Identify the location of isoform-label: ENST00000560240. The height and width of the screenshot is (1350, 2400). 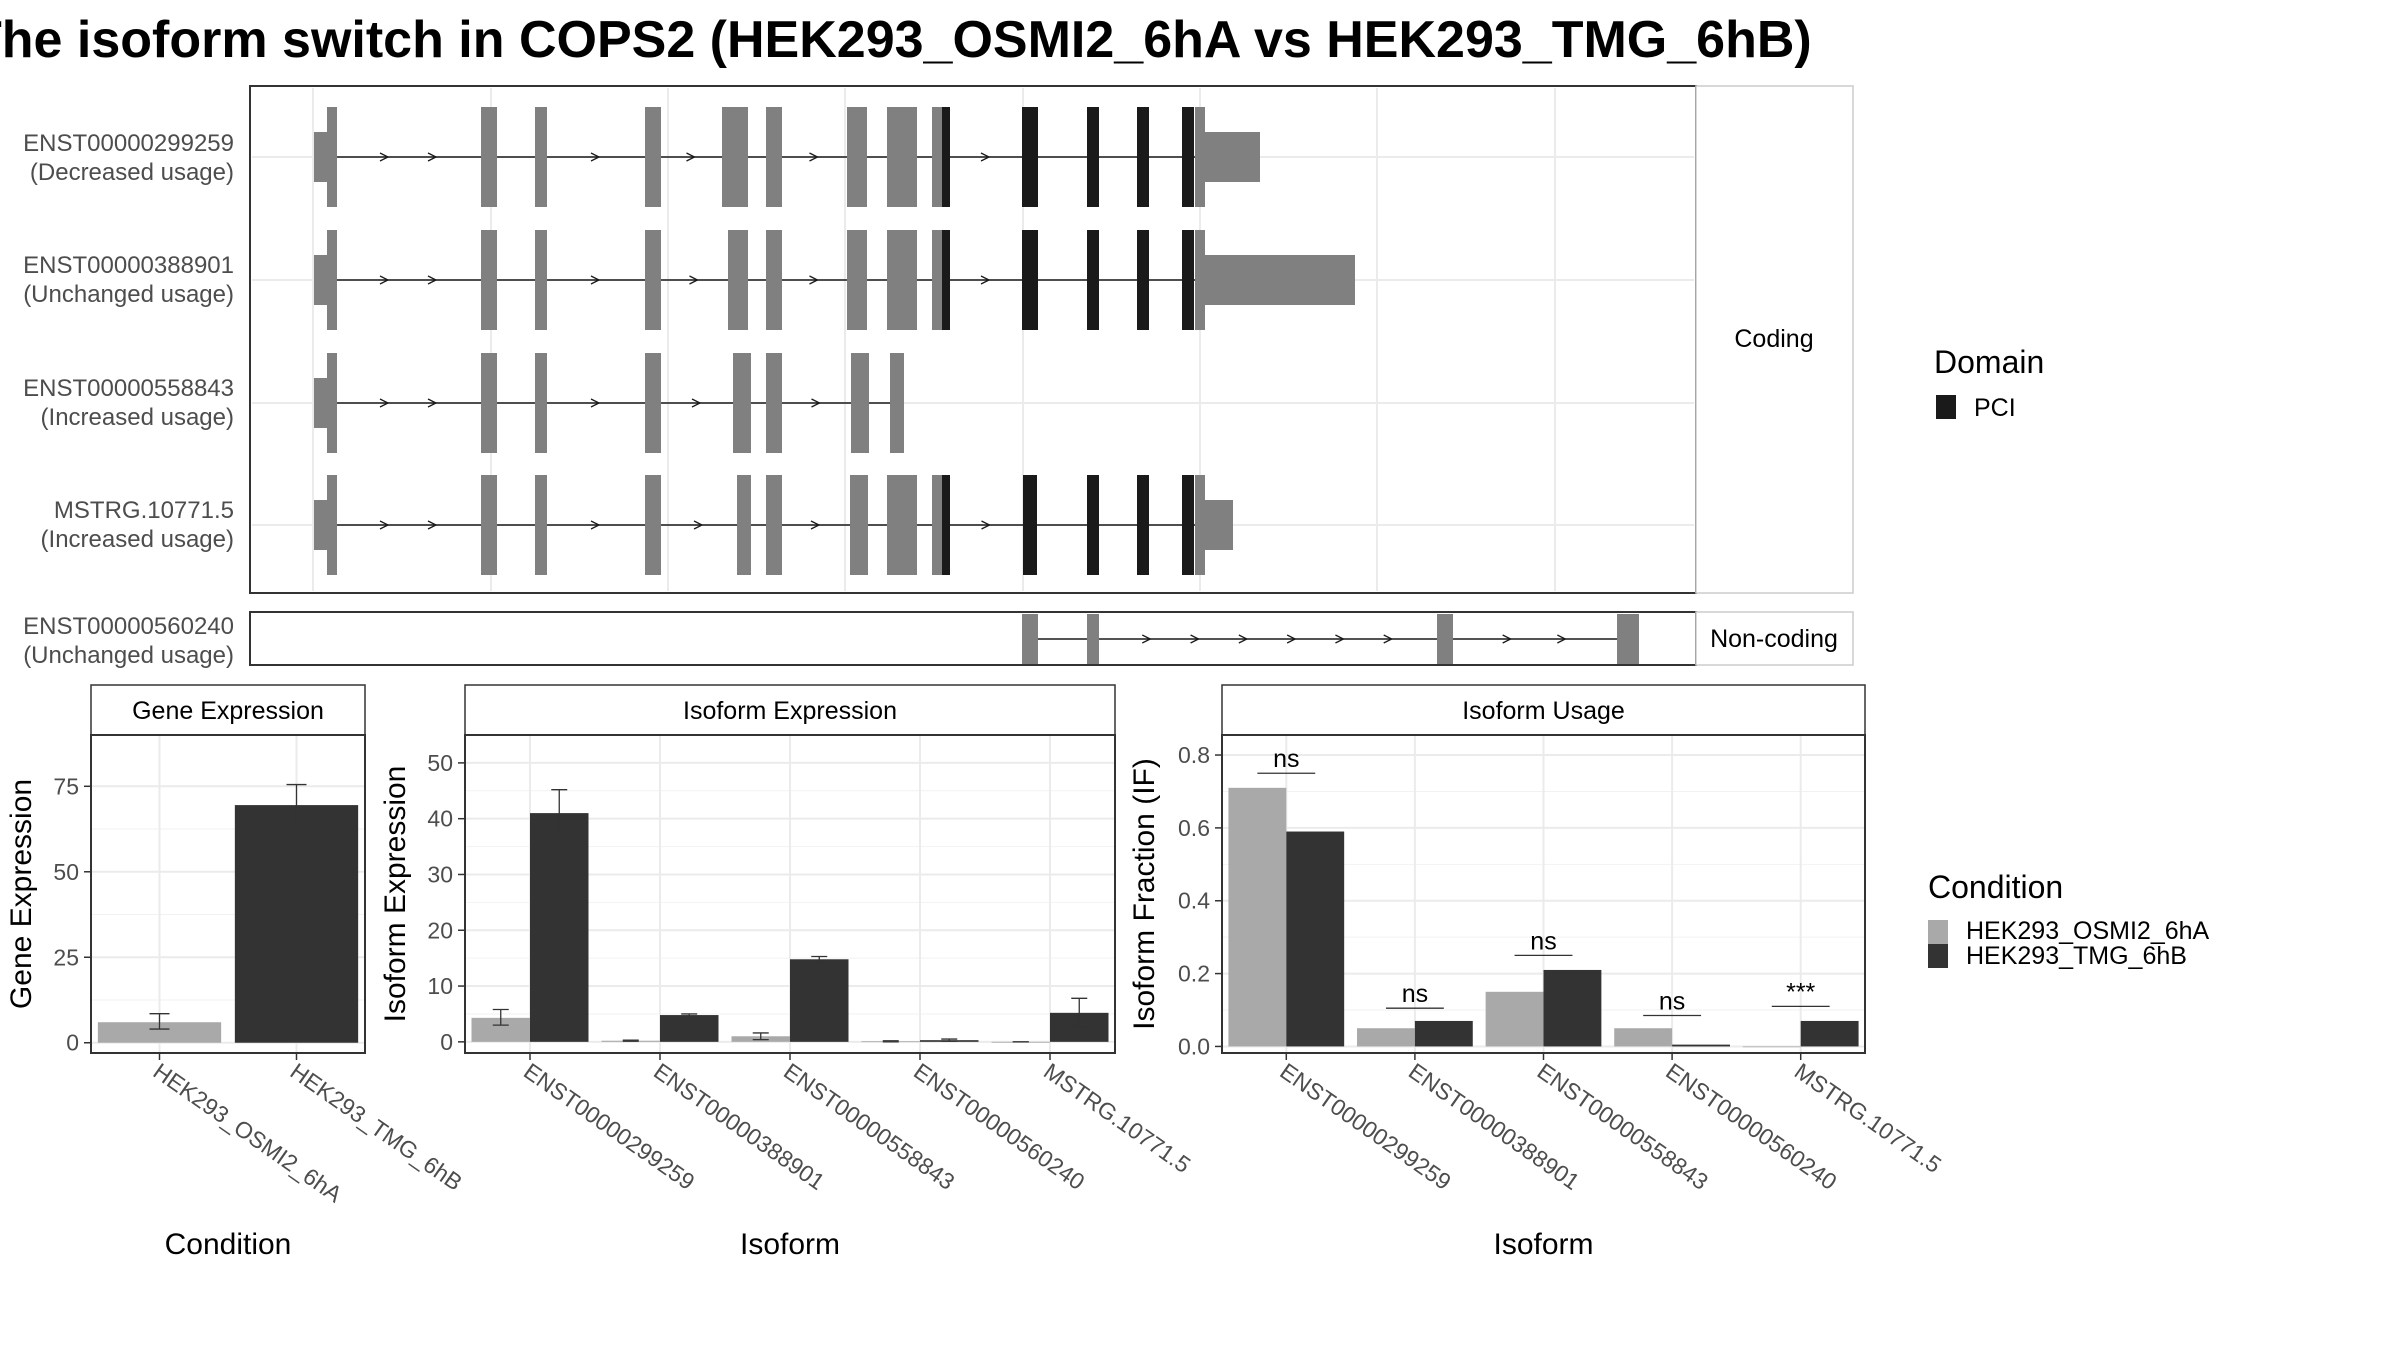
(128, 626).